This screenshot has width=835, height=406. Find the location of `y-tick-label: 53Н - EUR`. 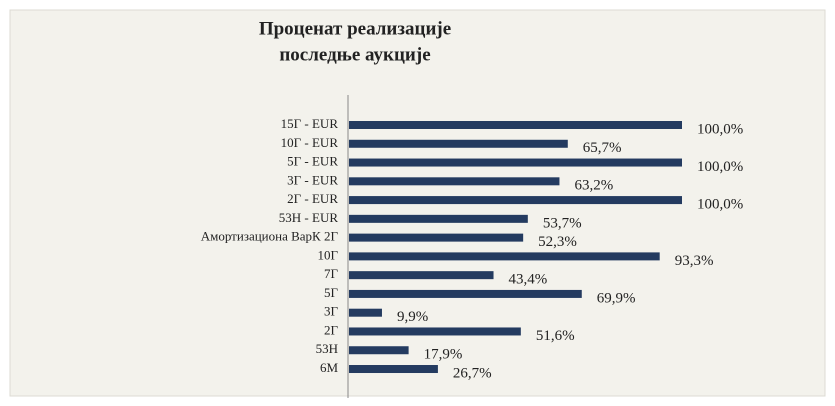

y-tick-label: 53Н - EUR is located at coordinates (309, 217).